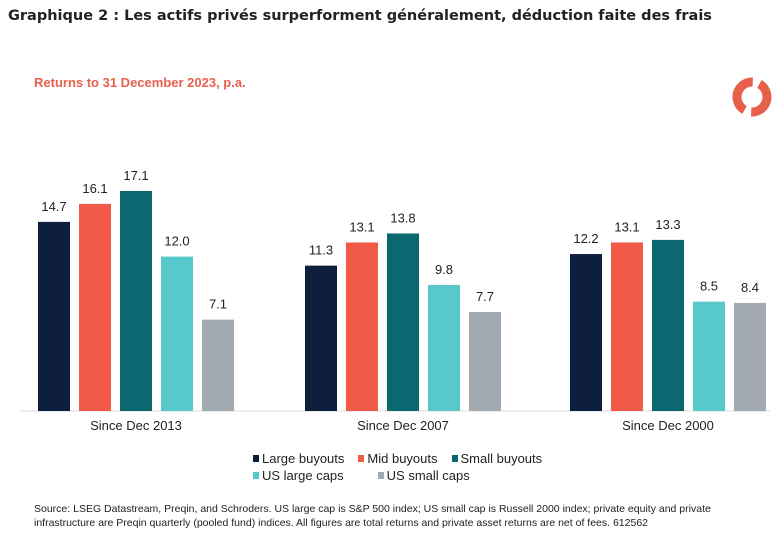 The width and height of the screenshot is (779, 539). What do you see at coordinates (403, 425) in the screenshot?
I see `category-label: Since Dec 2007` at bounding box center [403, 425].